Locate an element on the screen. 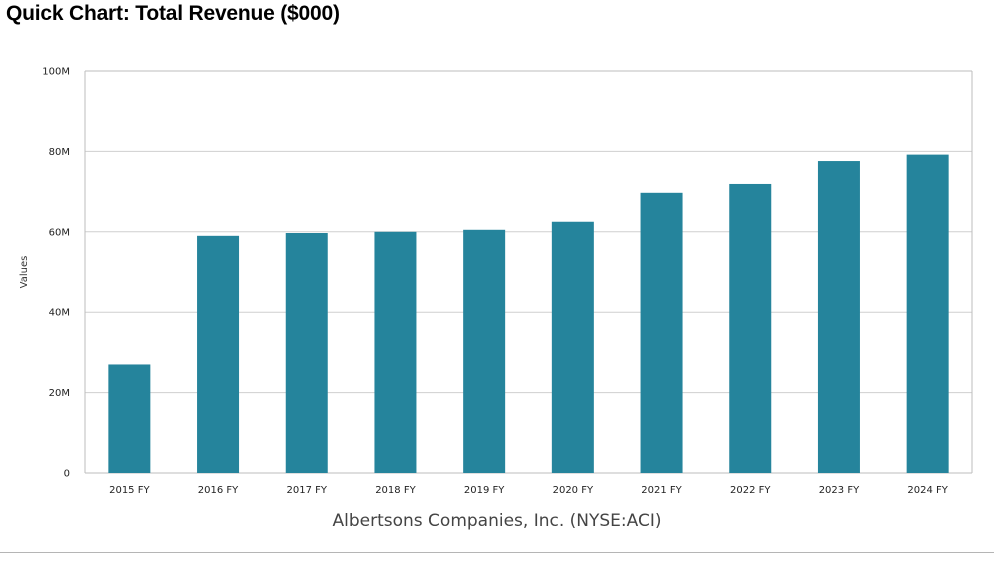 The width and height of the screenshot is (994, 561). x-tick-label: 2016 FY is located at coordinates (218, 490).